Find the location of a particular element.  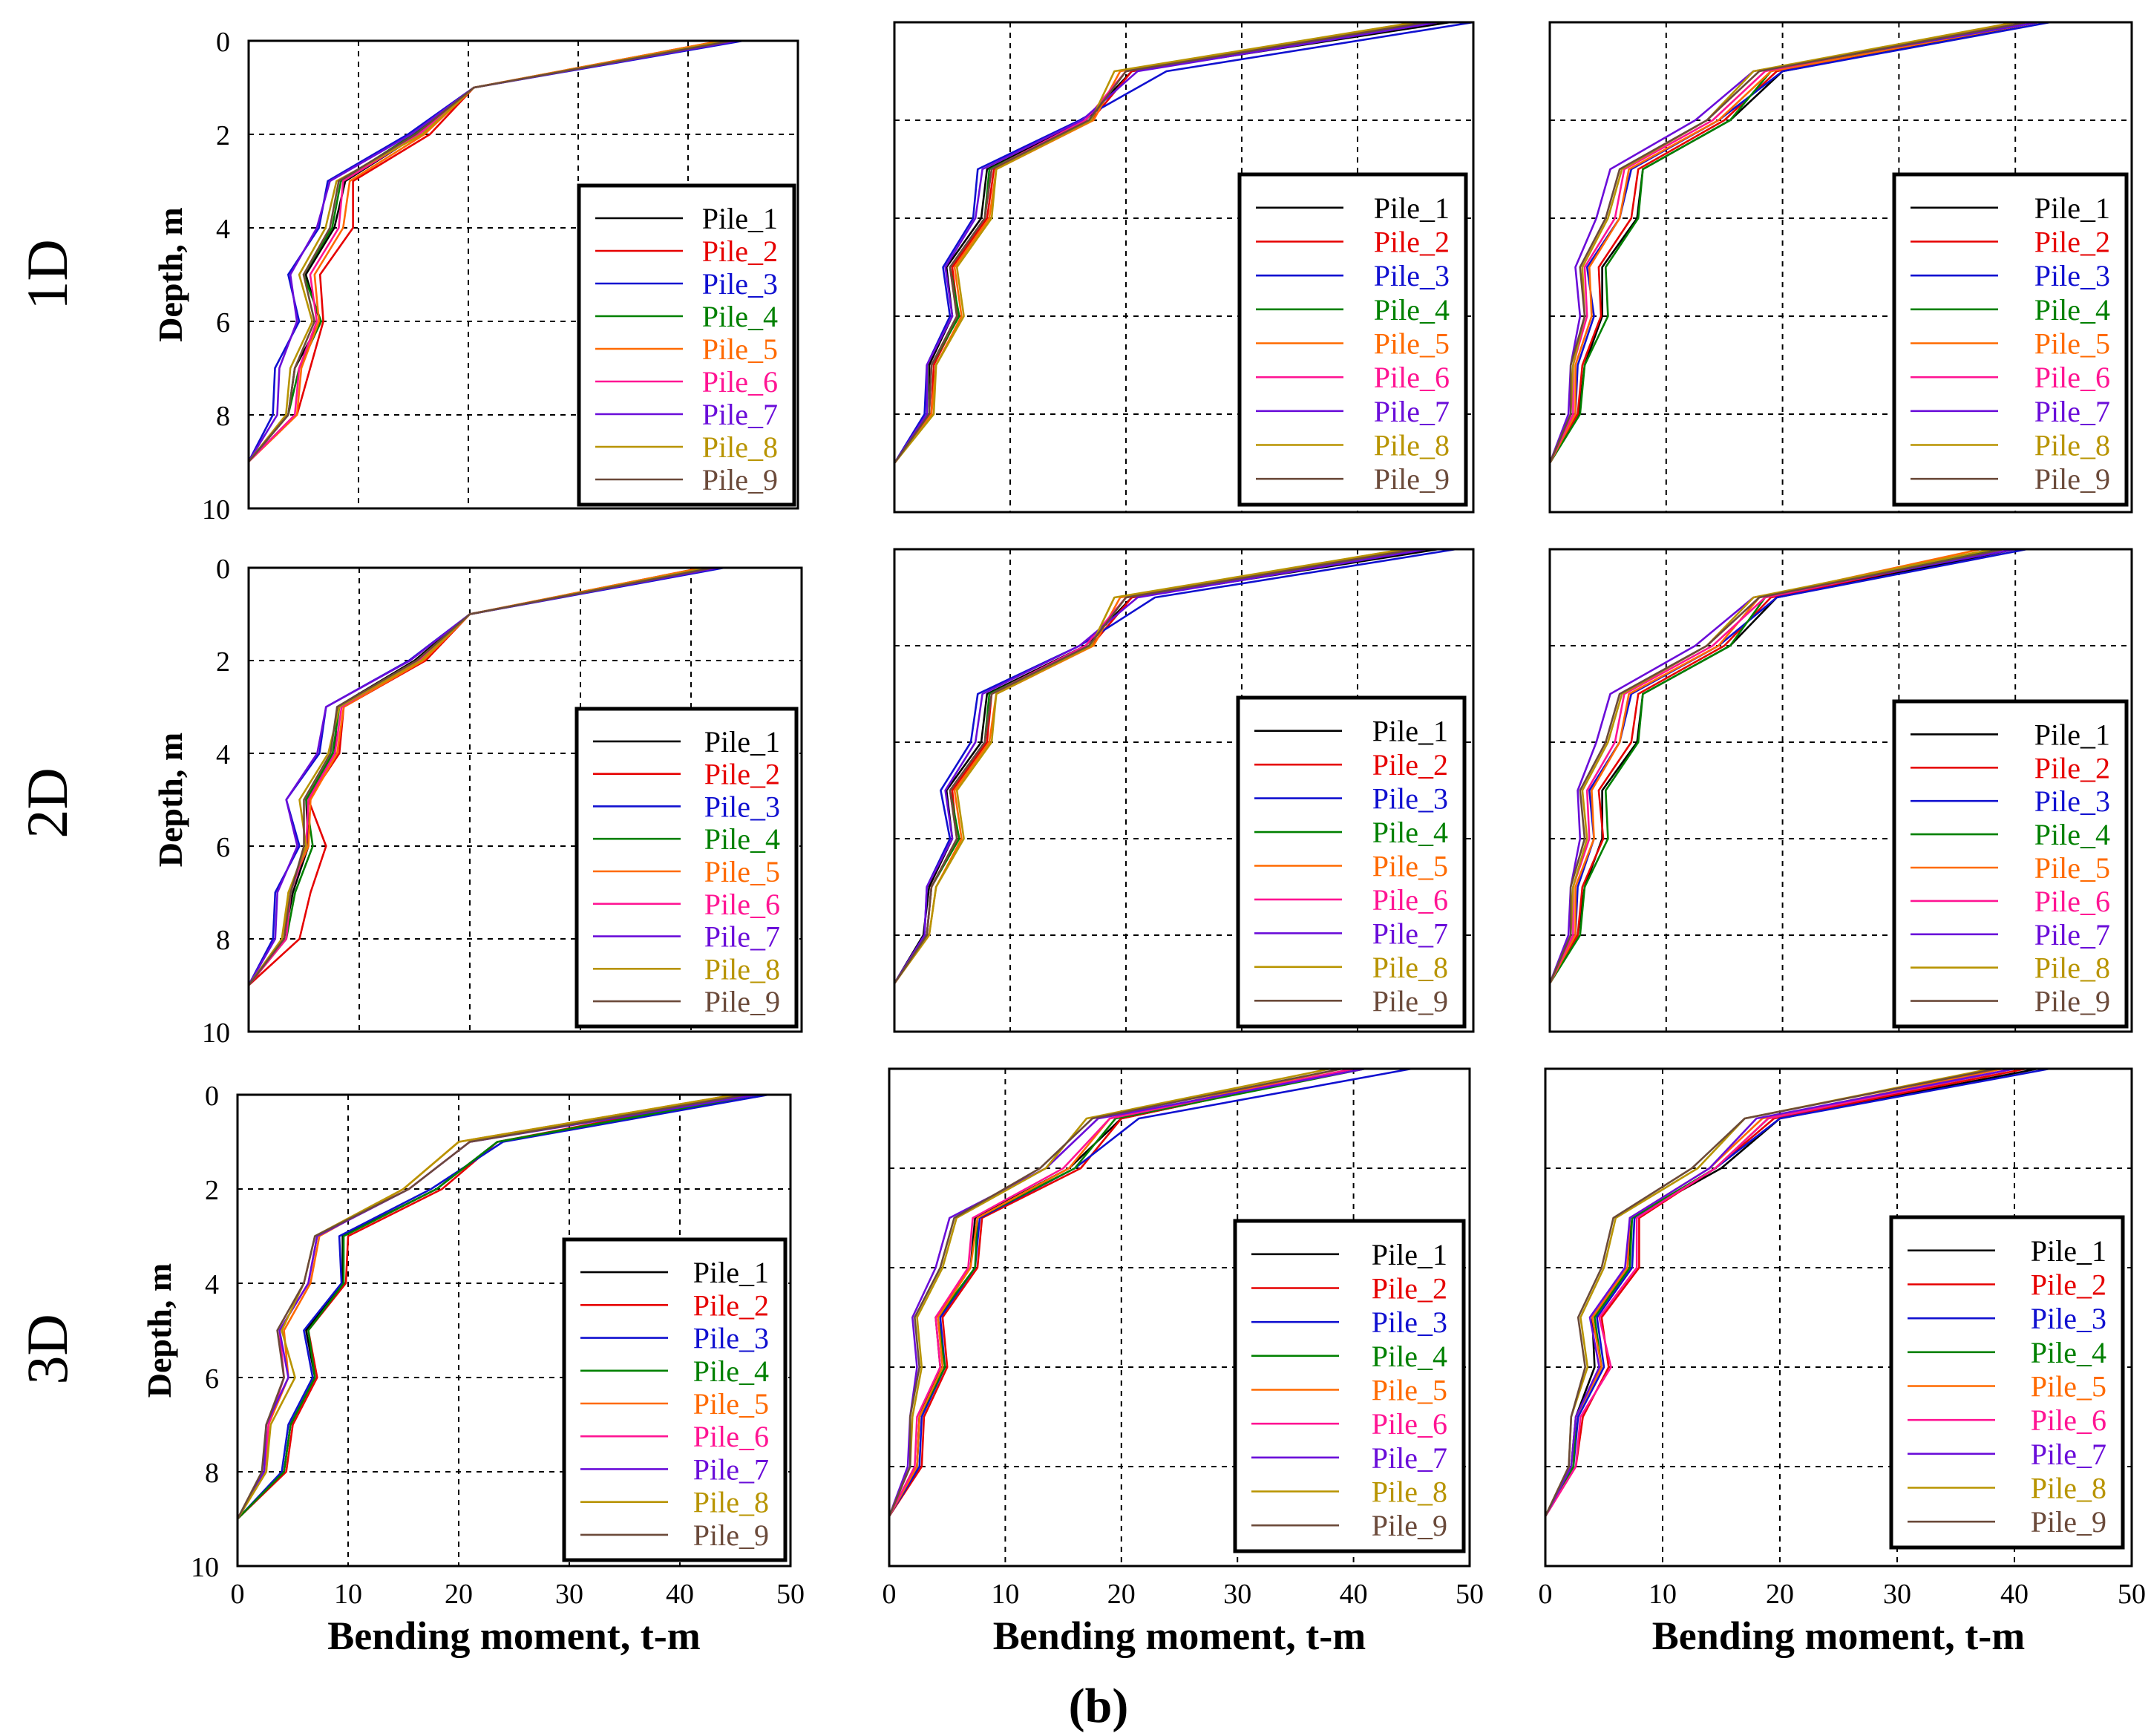

y-tick-label: 8 is located at coordinates (223, 416).